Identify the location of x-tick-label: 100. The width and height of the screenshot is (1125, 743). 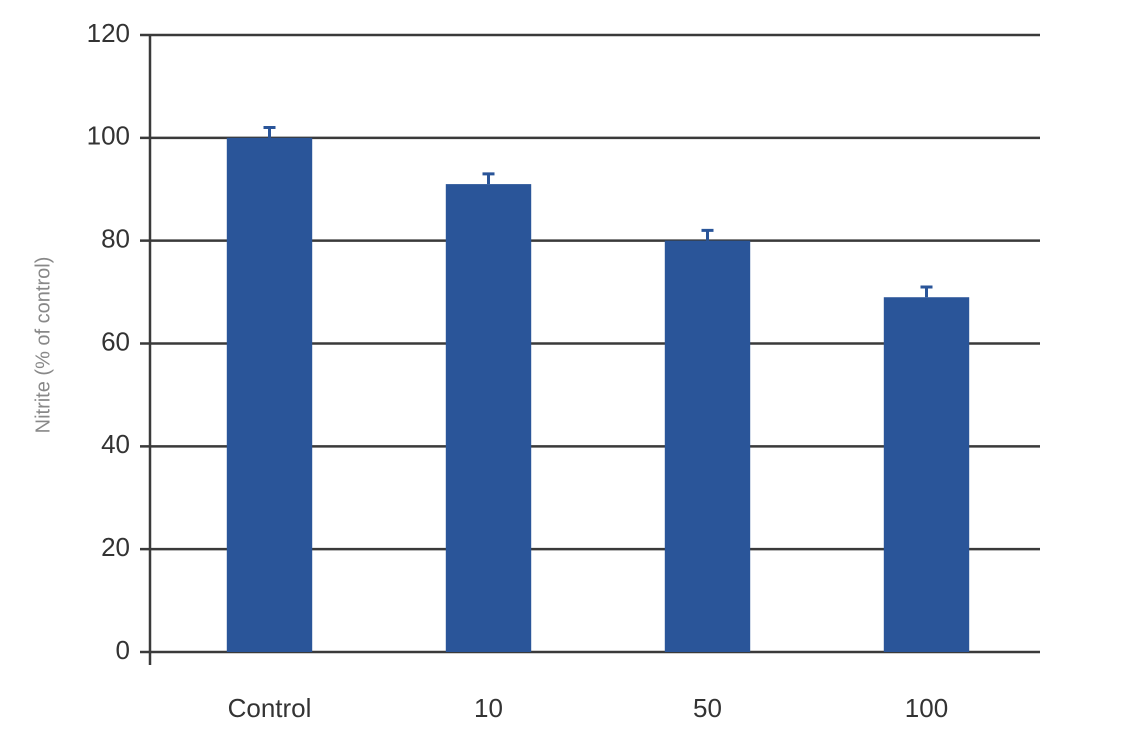
(926, 708).